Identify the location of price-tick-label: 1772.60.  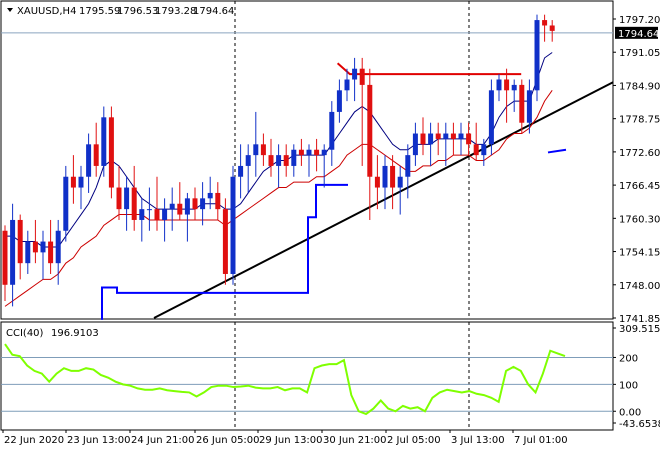
(639, 153).